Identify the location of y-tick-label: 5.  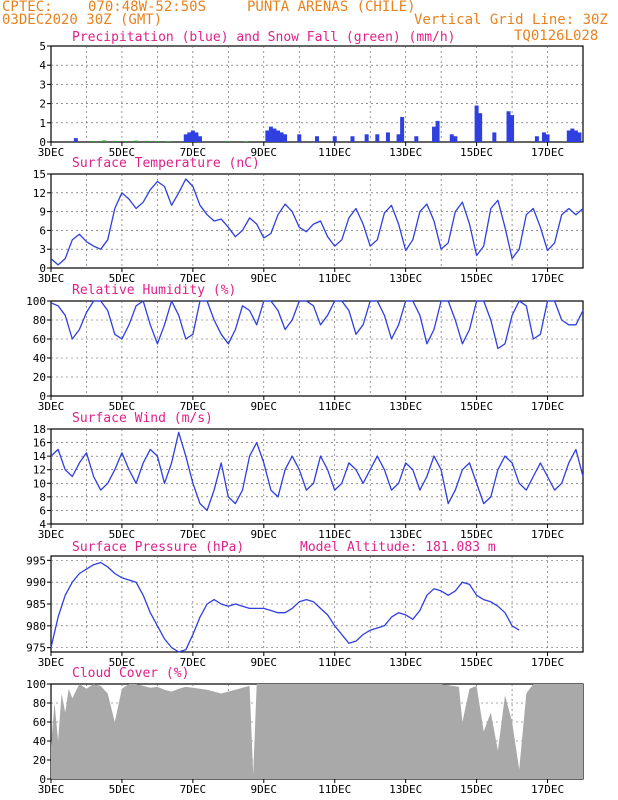
(42, 46).